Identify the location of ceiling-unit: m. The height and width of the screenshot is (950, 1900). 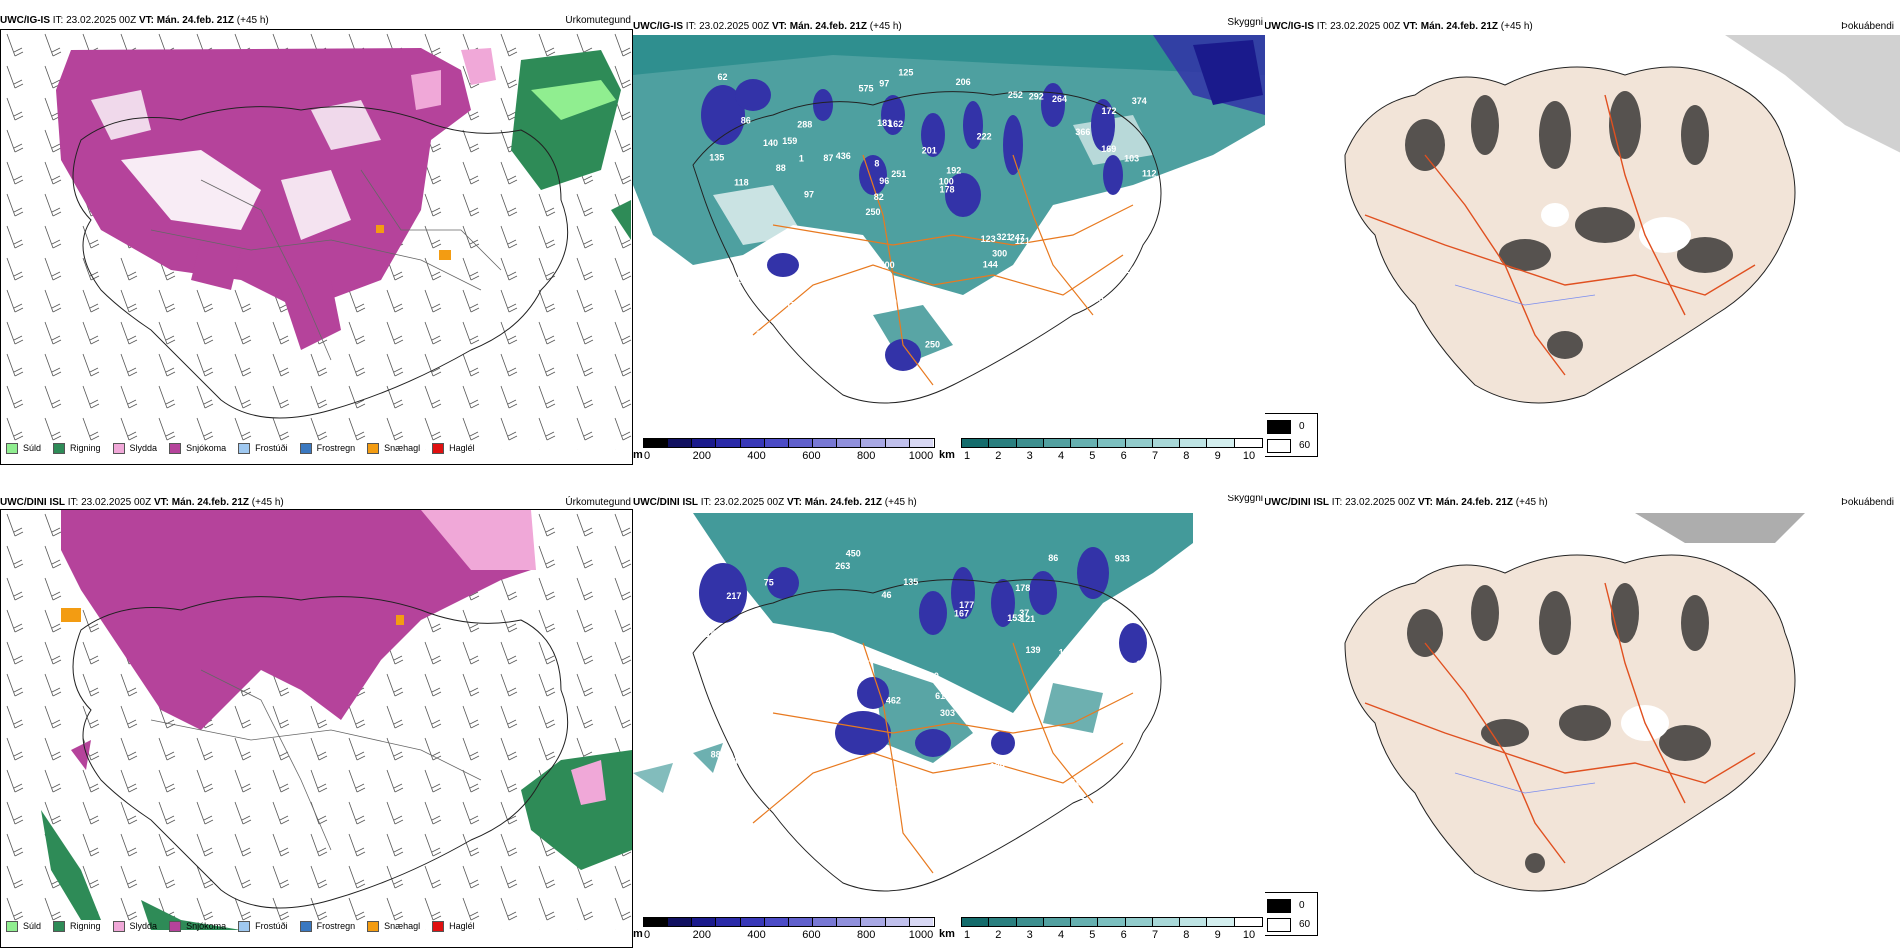
(638, 455).